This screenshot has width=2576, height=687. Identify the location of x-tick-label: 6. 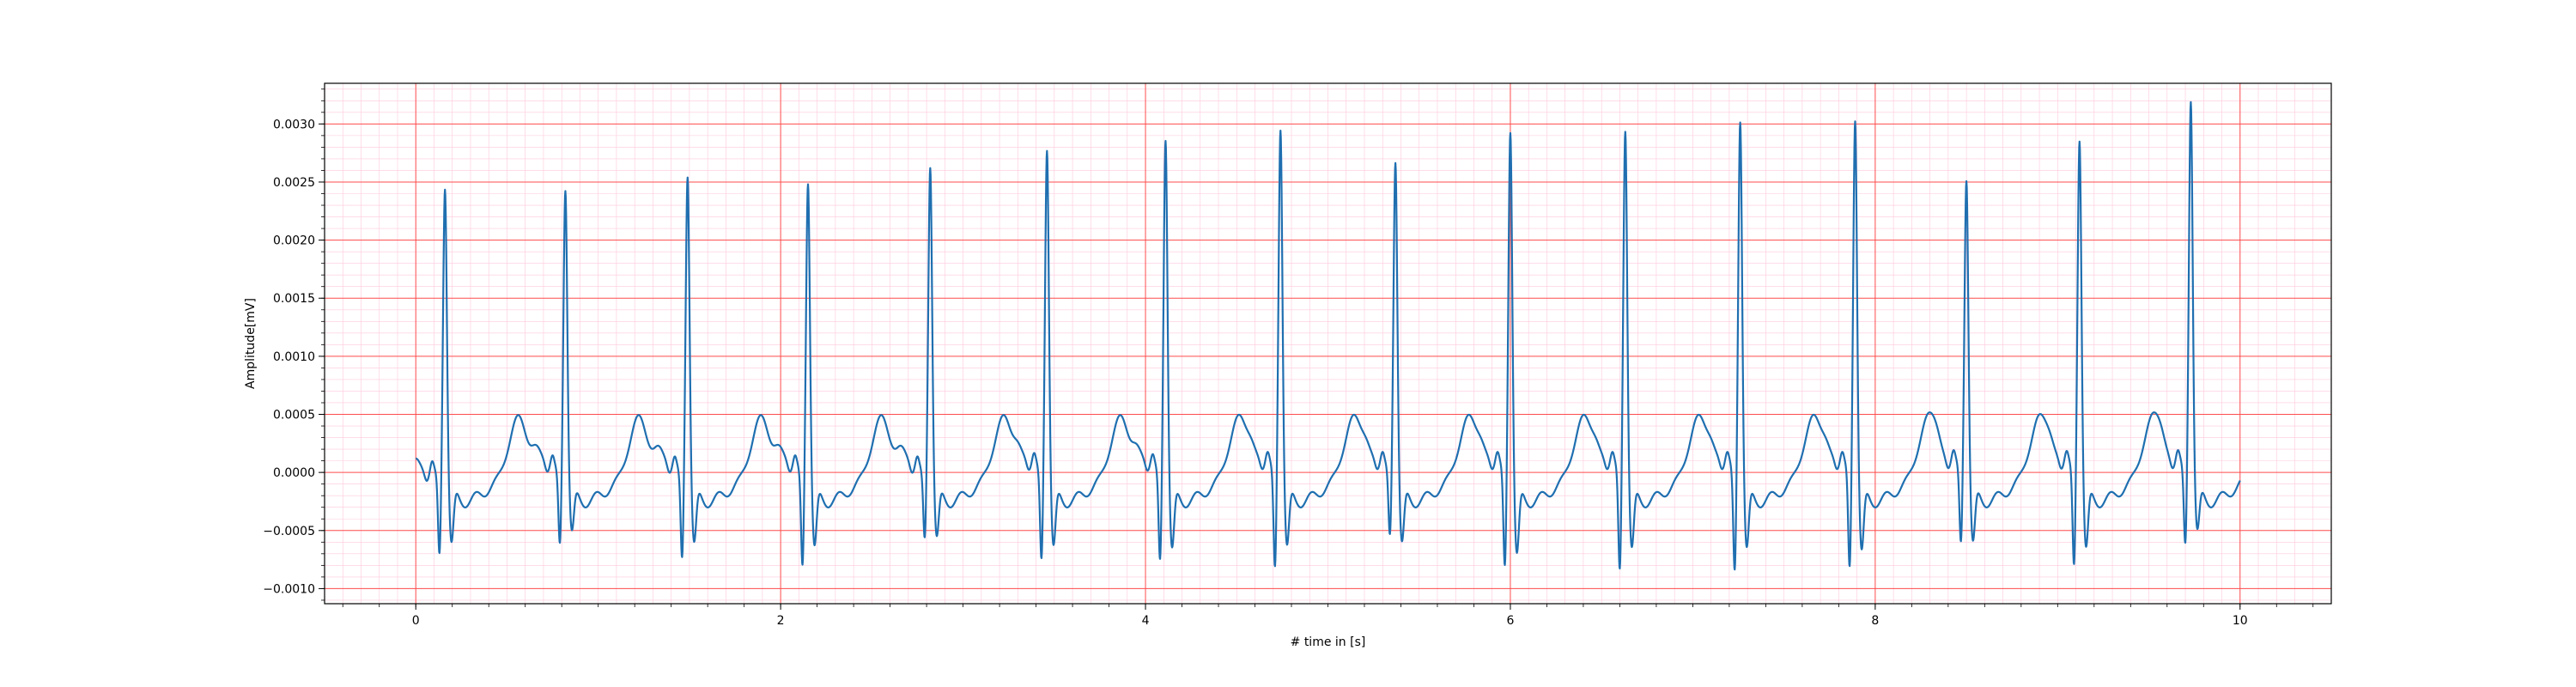
(1510, 621).